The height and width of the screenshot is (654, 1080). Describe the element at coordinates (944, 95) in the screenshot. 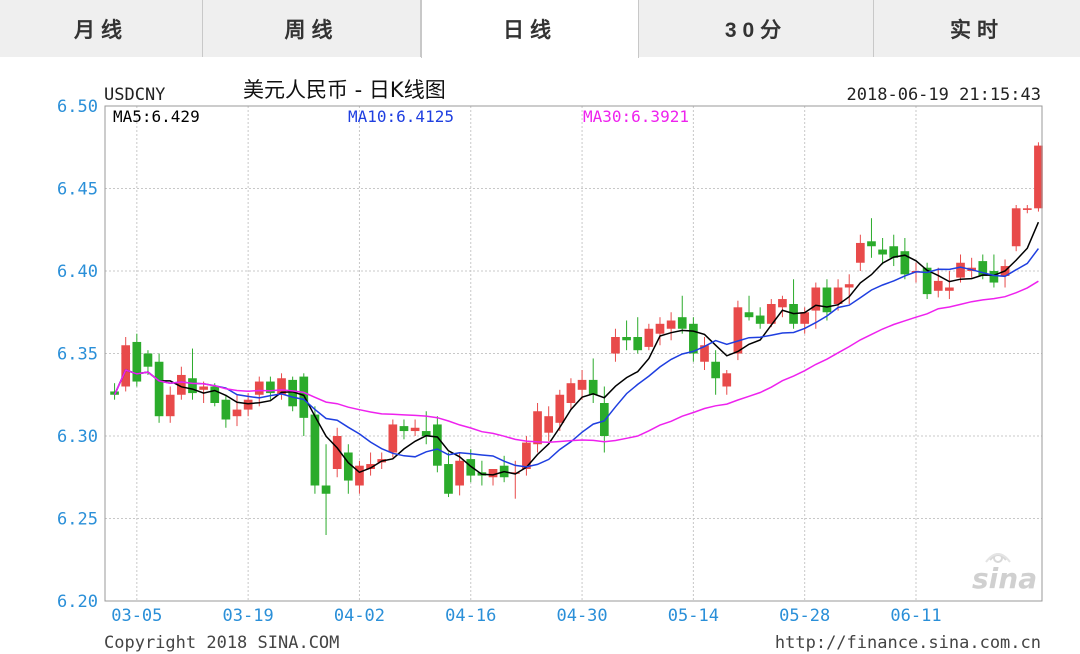

I see `timestamp: 2018-06-19 21:15:43` at that location.